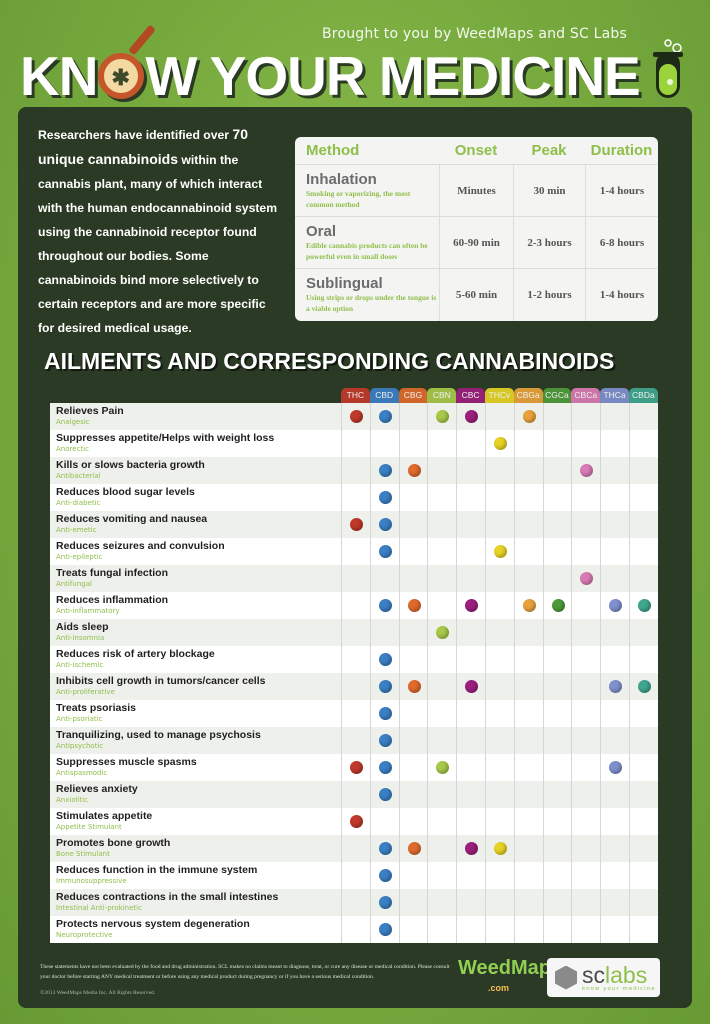 The image size is (710, 1024). What do you see at coordinates (354, 416) in the screenshot?
I see `ailment-row: Relieves Pain Analgesic` at bounding box center [354, 416].